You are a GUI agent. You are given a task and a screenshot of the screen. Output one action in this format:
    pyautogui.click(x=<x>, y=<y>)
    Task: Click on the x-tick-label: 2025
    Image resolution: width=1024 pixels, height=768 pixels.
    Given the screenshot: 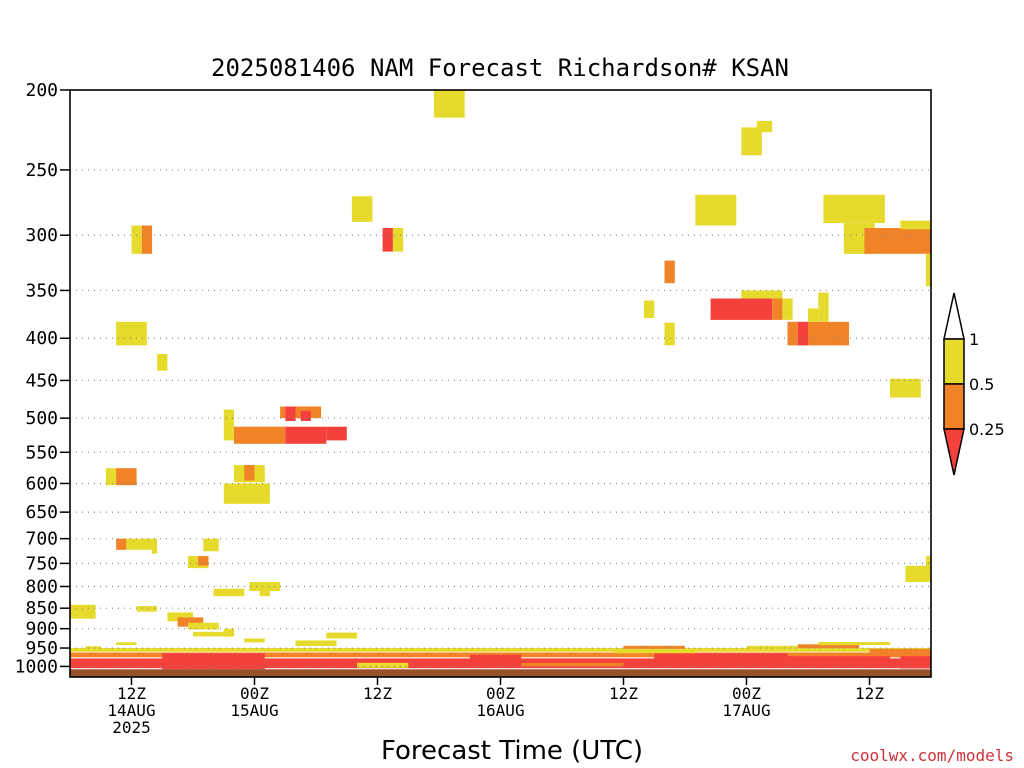 What is the action you would take?
    pyautogui.click(x=131, y=727)
    